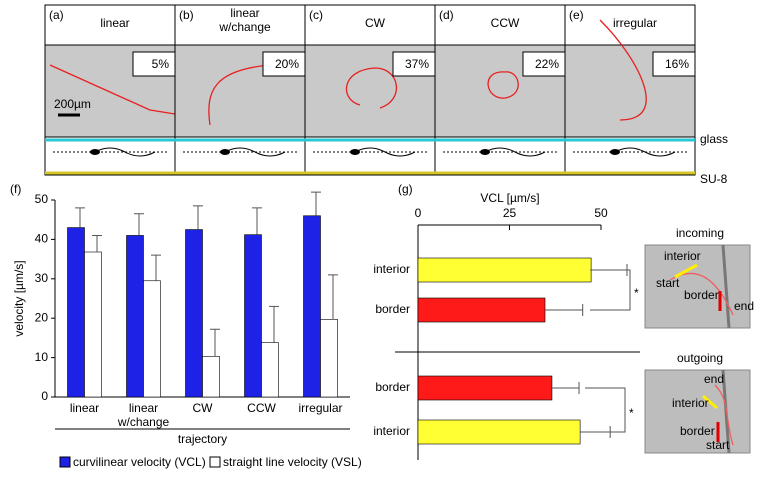 This screenshot has width=762, height=486. I want to click on percent: 5%, so click(161, 64).